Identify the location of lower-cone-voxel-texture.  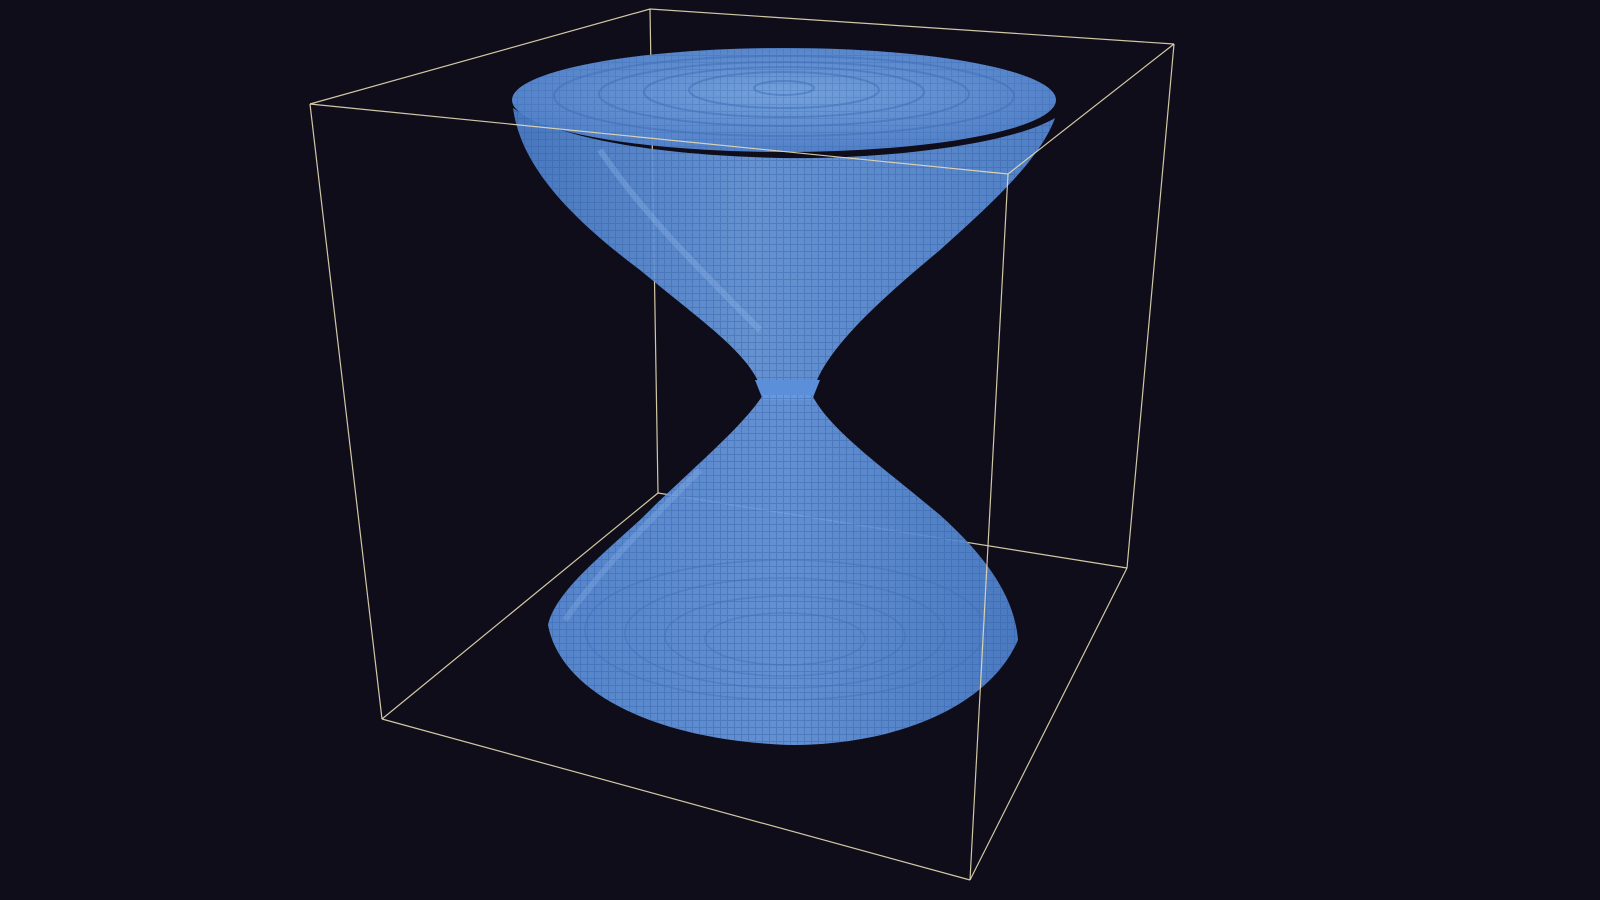
(783, 570).